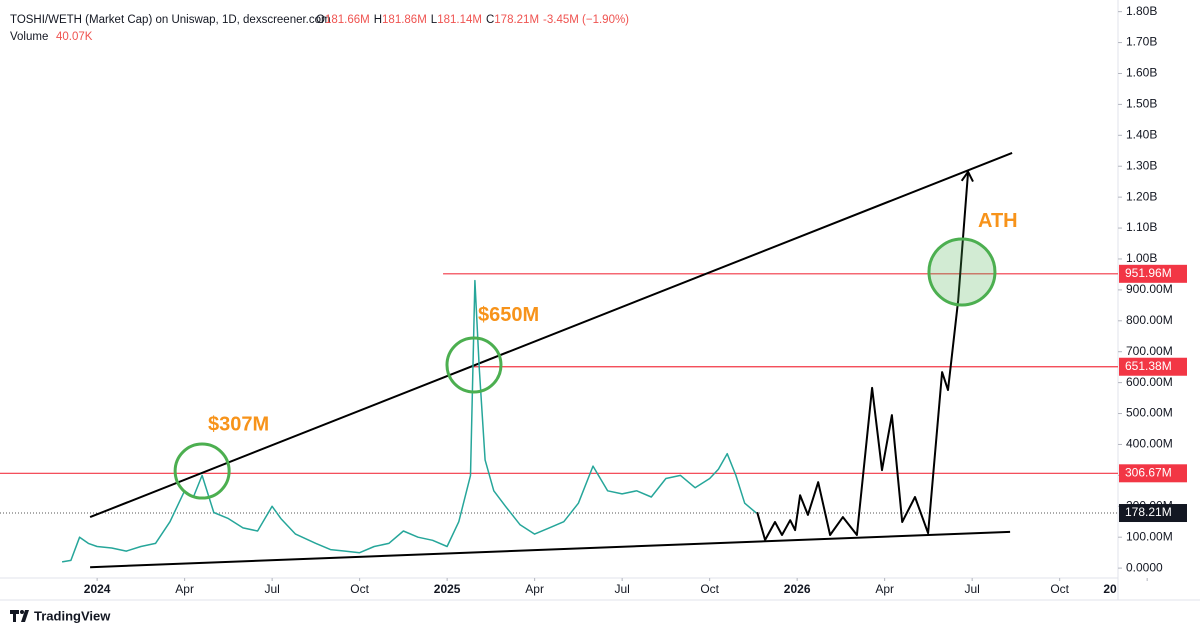  What do you see at coordinates (434, 20) in the screenshot?
I see `ohlc-label: L` at bounding box center [434, 20].